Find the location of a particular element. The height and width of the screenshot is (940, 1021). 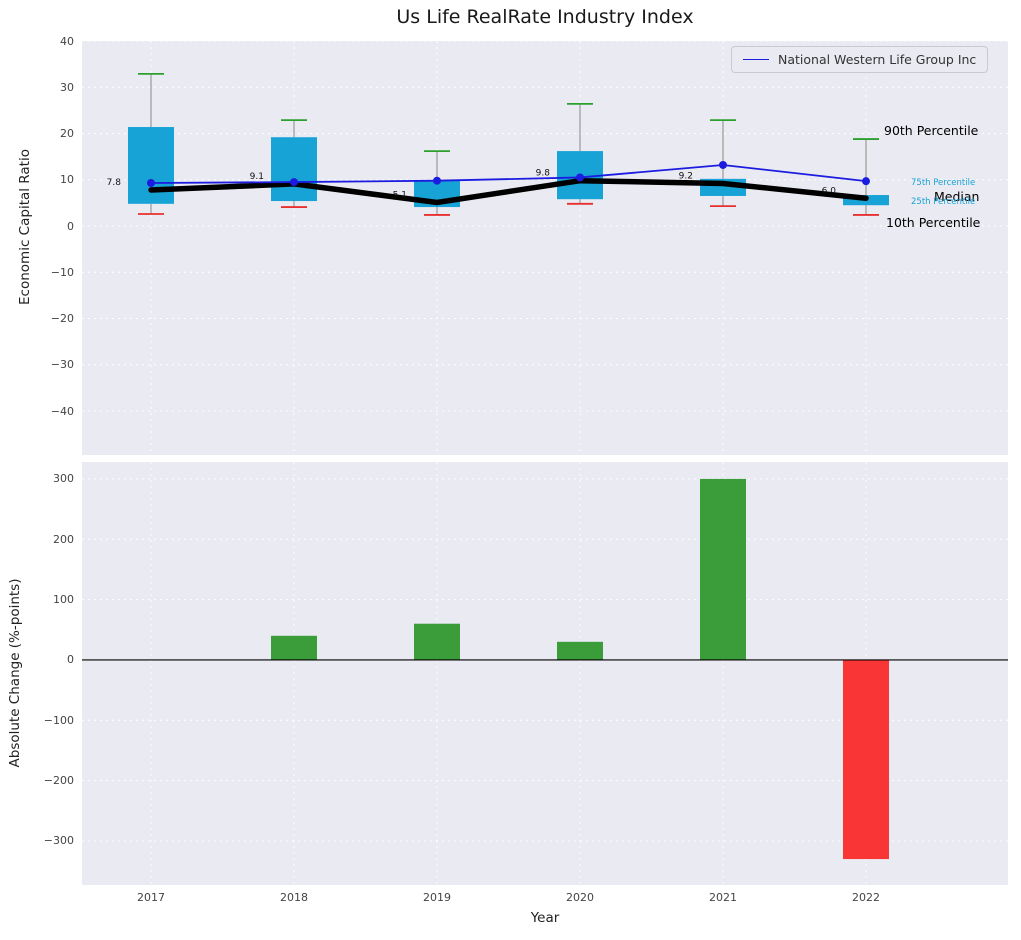

top-ytick--20: −20 is located at coordinates (62, 319).